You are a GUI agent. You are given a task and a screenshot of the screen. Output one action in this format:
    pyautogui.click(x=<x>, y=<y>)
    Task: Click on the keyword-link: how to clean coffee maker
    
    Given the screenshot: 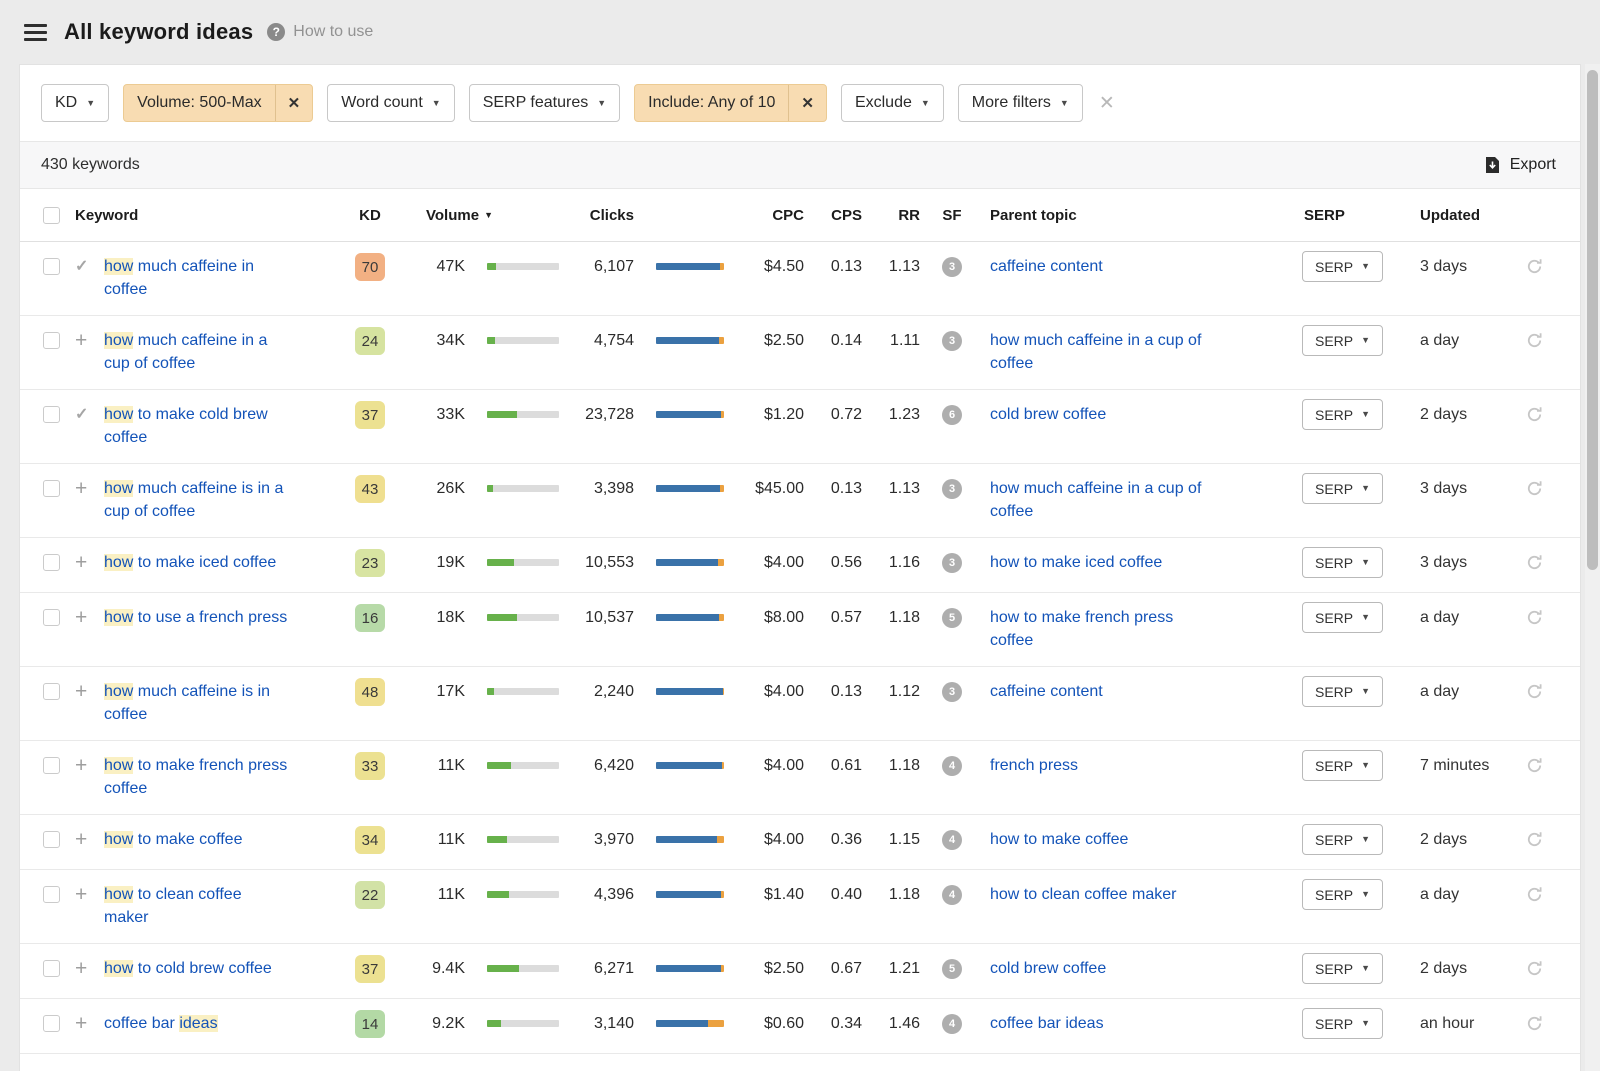 What is the action you would take?
    pyautogui.click(x=173, y=906)
    